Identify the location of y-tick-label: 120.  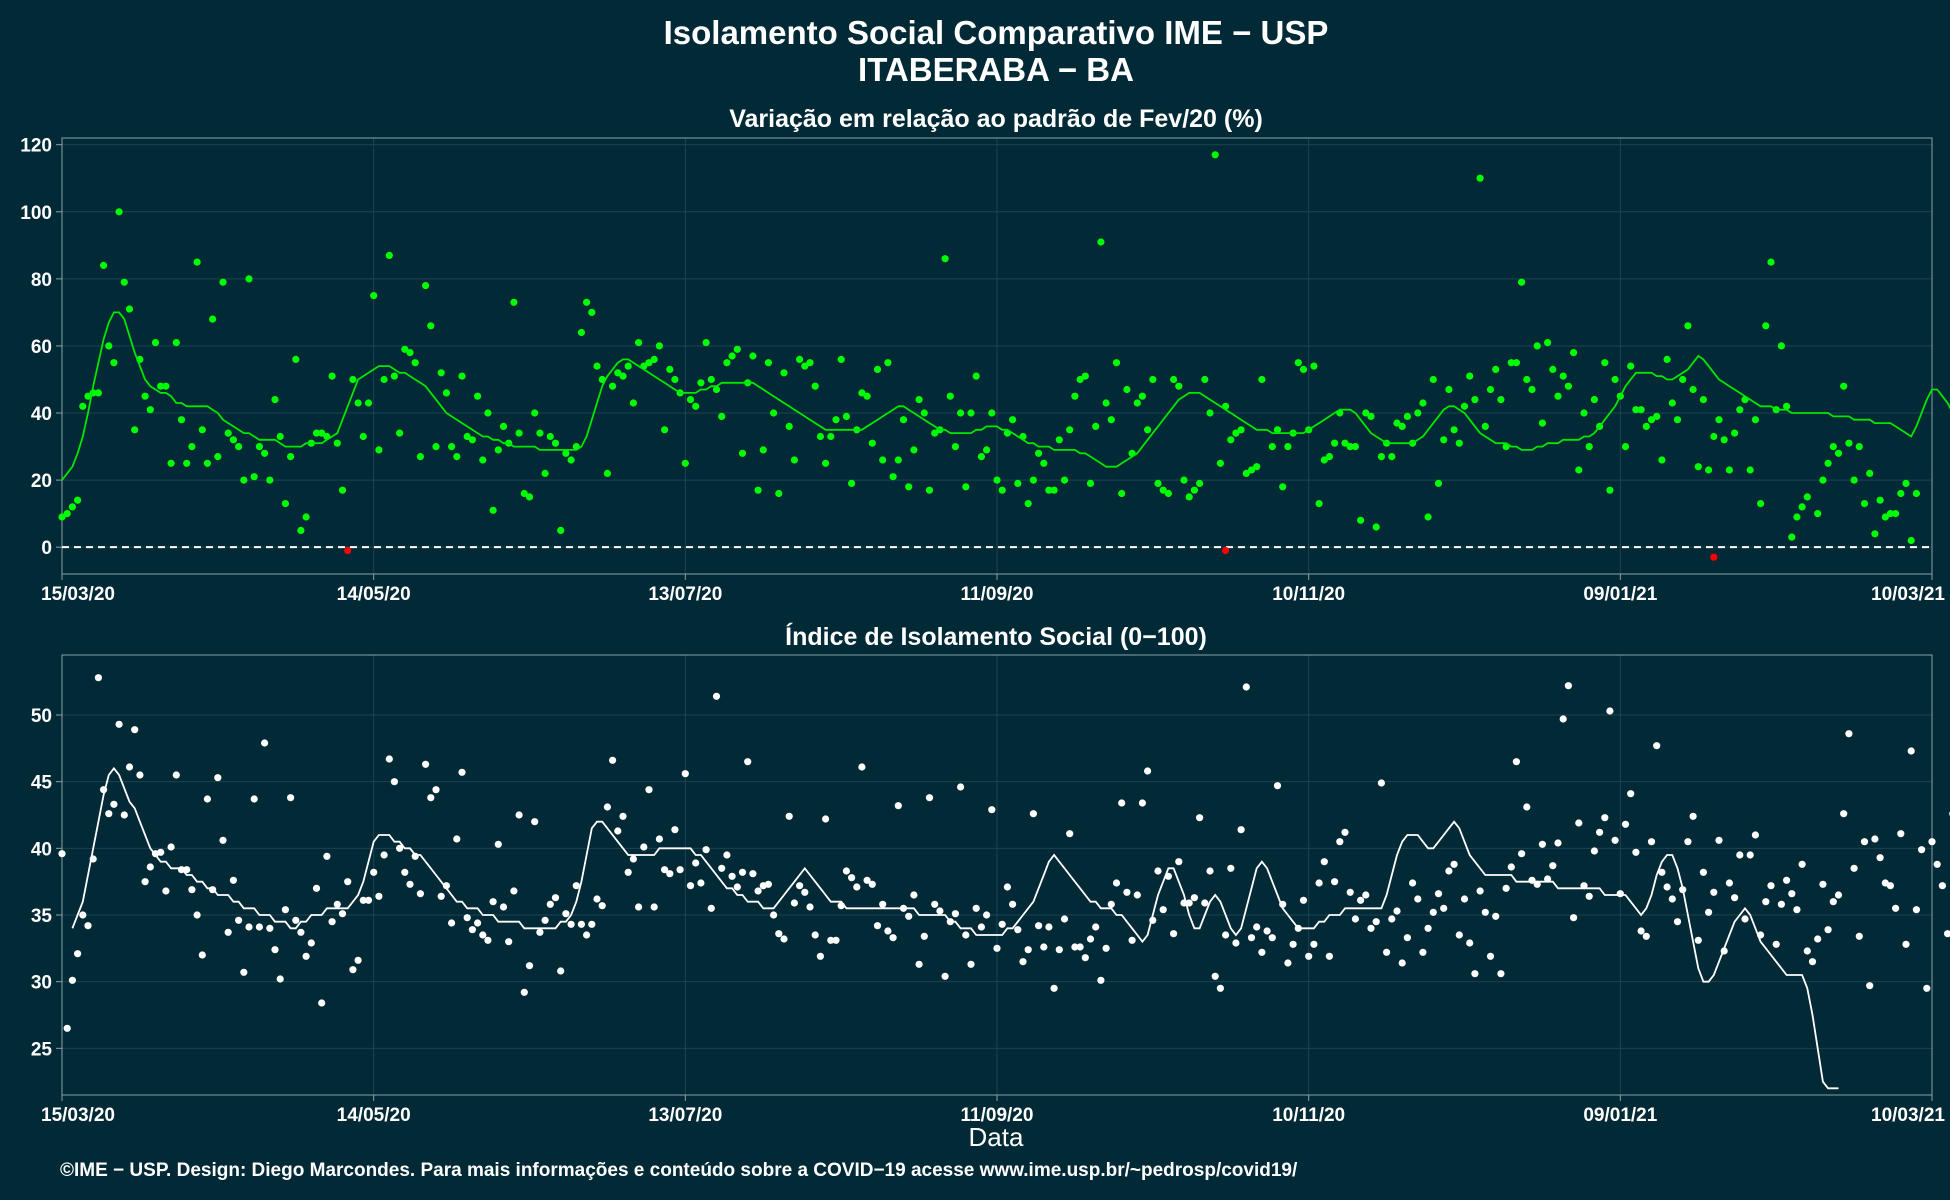
(36, 146).